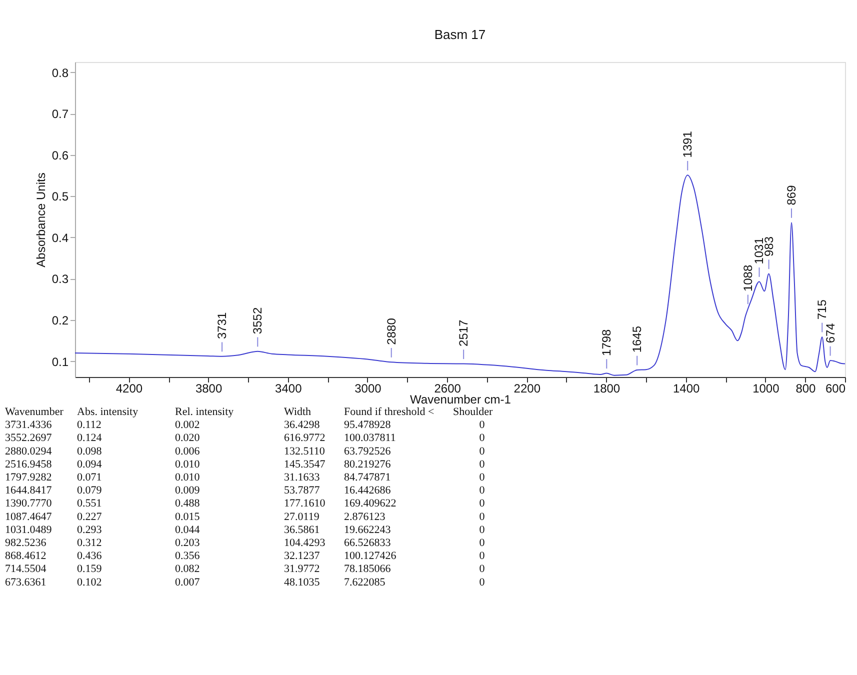  I want to click on text: 868.4612 0.436 0.356 32.1237 100.127426 0, so click(245, 556).